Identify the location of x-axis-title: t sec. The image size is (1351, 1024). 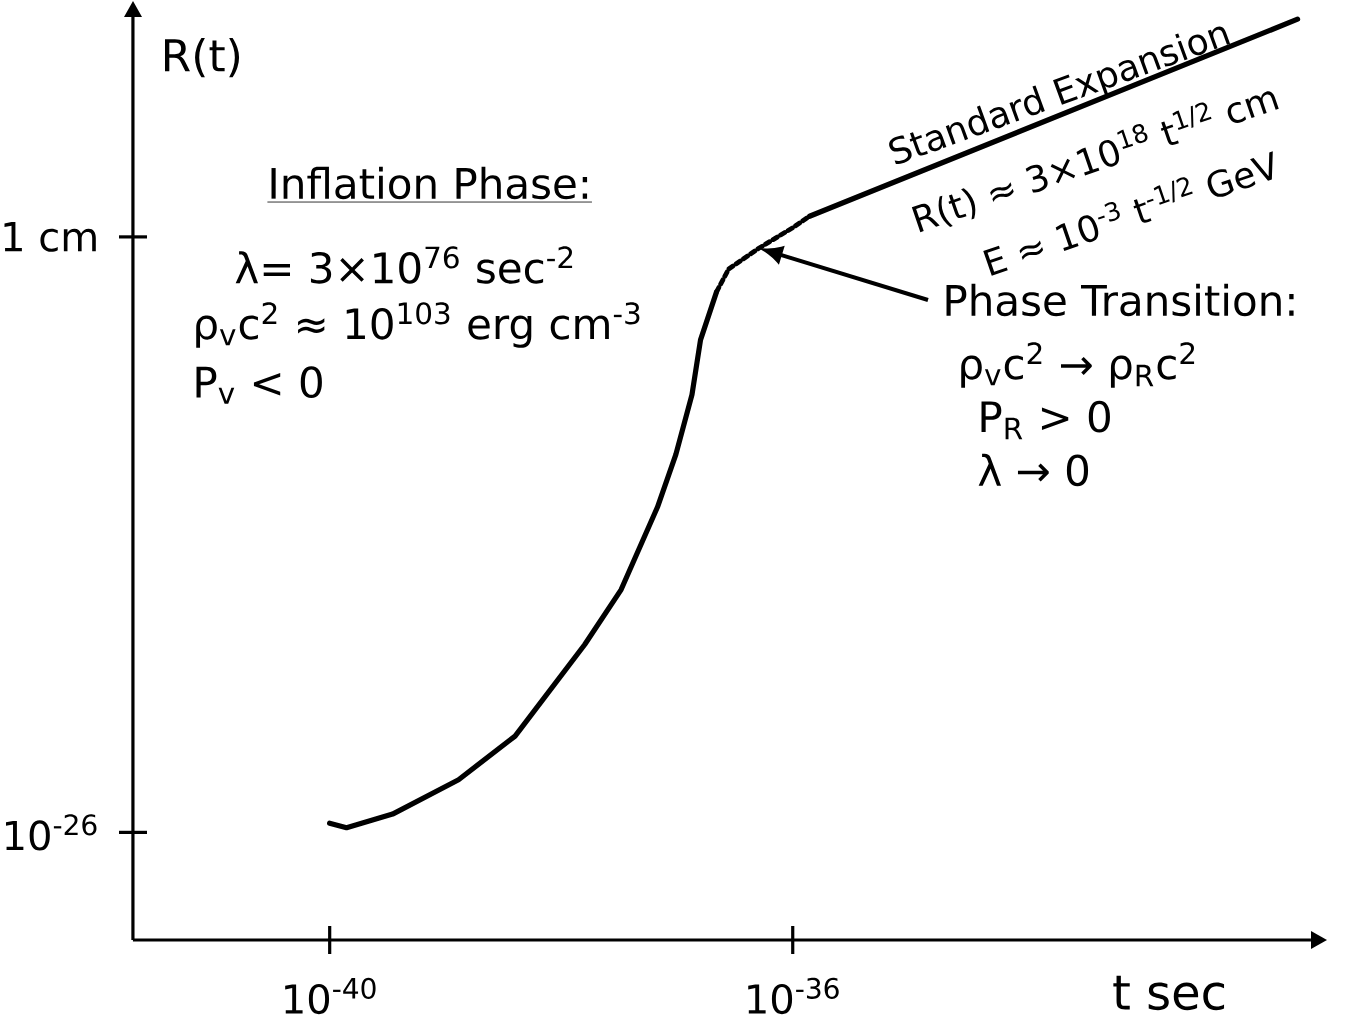
(1169, 993).